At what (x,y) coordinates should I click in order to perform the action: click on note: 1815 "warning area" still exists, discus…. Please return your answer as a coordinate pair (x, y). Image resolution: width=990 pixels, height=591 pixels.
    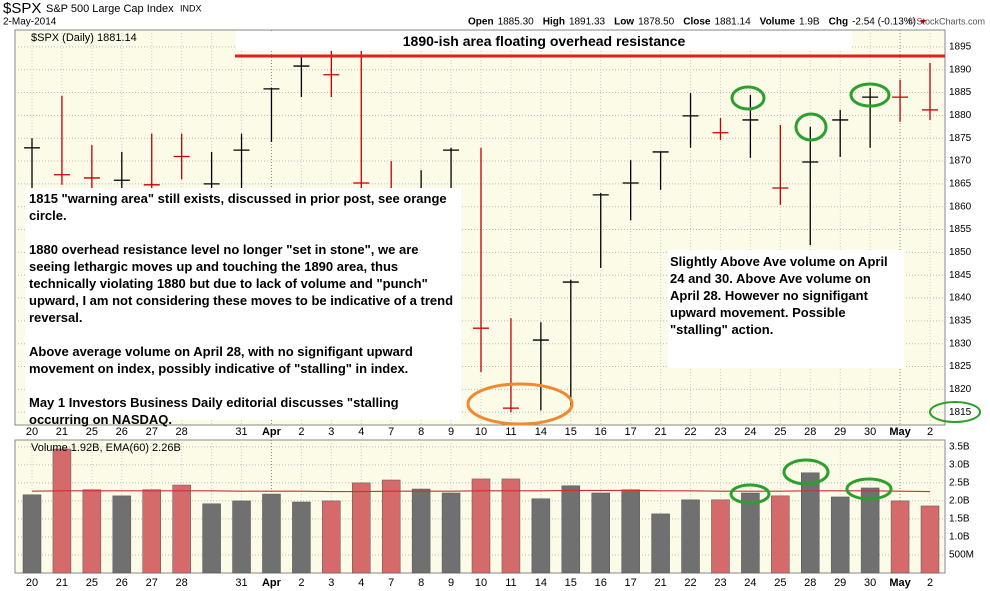
    Looking at the image, I should click on (238, 207).